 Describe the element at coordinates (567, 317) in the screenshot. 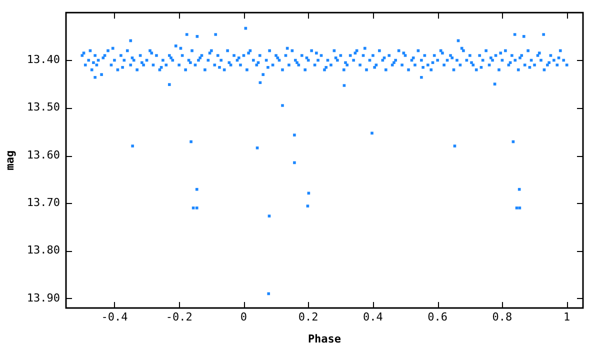

I see `x-tick-label: 1` at that location.